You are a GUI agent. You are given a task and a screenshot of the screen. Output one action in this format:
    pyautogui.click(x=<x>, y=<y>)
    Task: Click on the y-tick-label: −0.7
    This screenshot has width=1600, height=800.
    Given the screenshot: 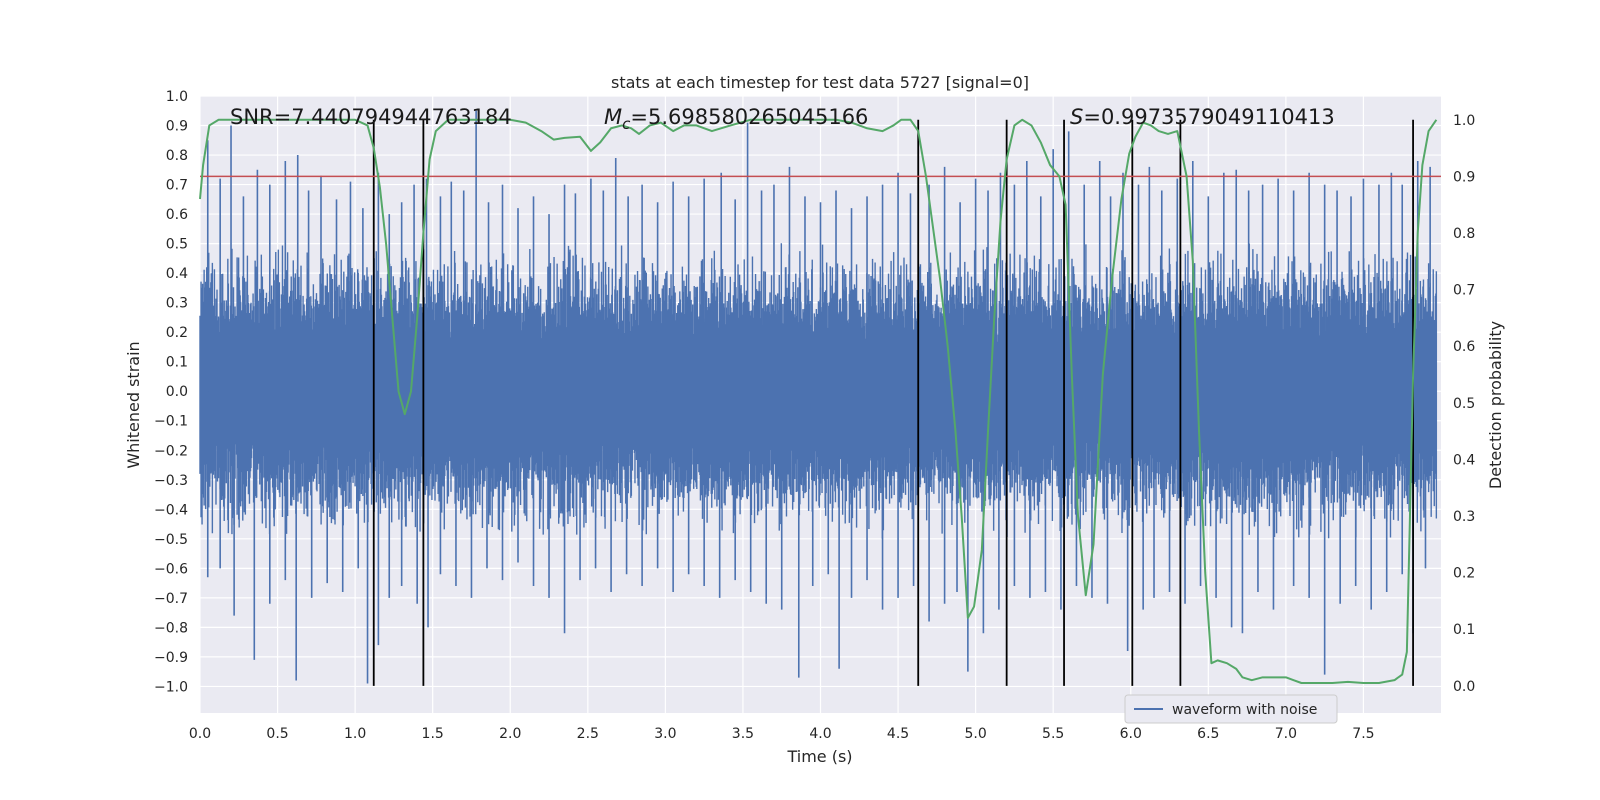 What is the action you would take?
    pyautogui.click(x=171, y=599)
    